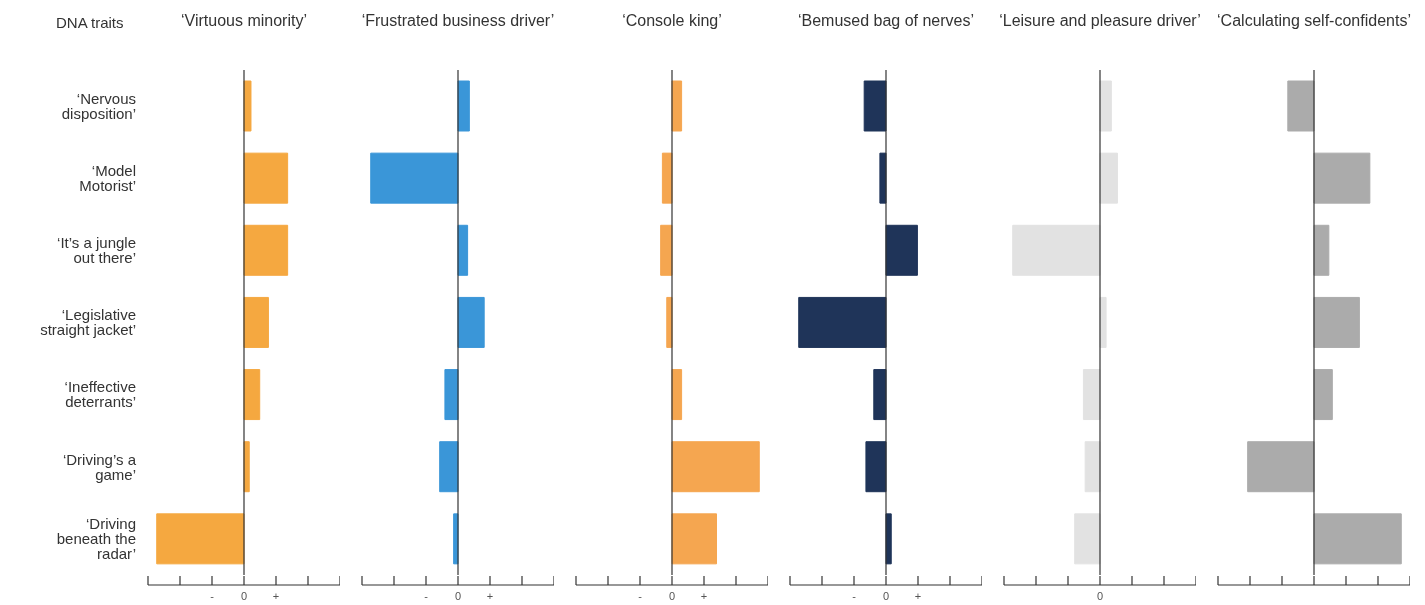 The width and height of the screenshot is (1425, 605). Describe the element at coordinates (1314, 20) in the screenshot. I see `chart-title: ‘Calculating self-confidents’` at that location.